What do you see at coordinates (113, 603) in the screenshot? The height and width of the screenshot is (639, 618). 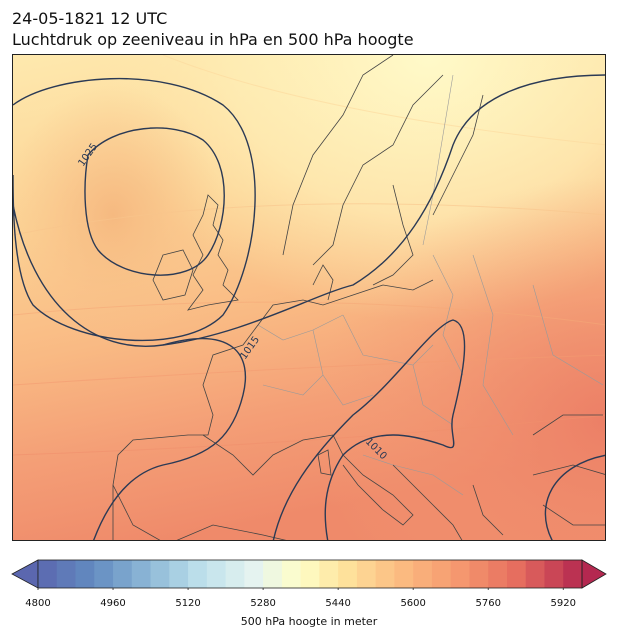 I see `colorbar-tick-label: 4960` at bounding box center [113, 603].